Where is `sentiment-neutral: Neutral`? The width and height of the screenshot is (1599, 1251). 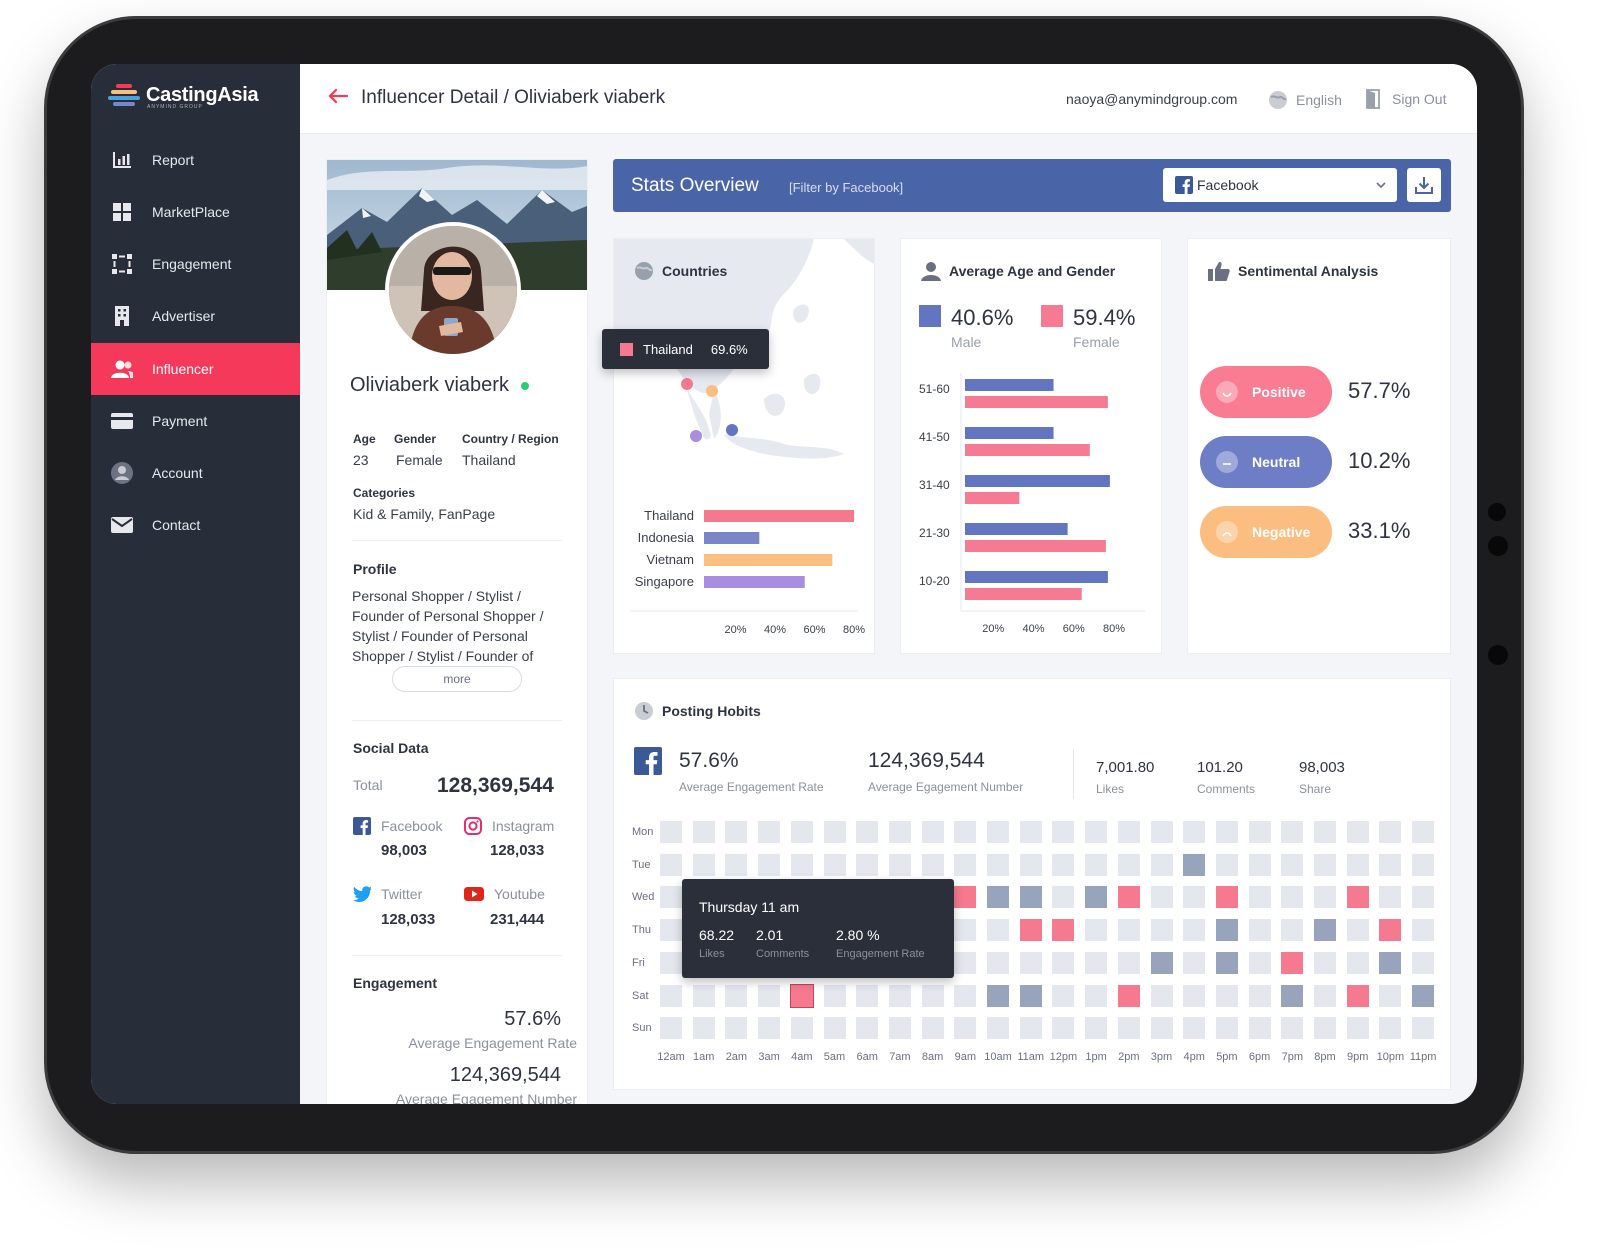 sentiment-neutral: Neutral is located at coordinates (1266, 462).